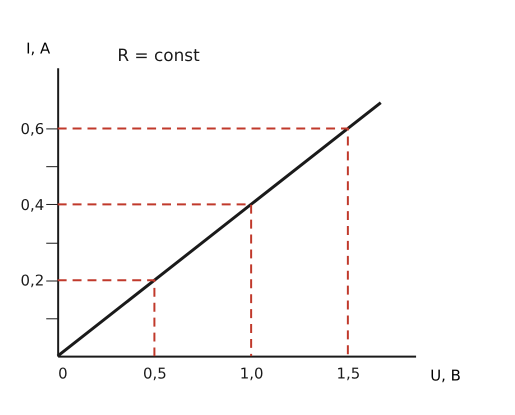  I want to click on x-tick-label: 1,5, so click(348, 373).